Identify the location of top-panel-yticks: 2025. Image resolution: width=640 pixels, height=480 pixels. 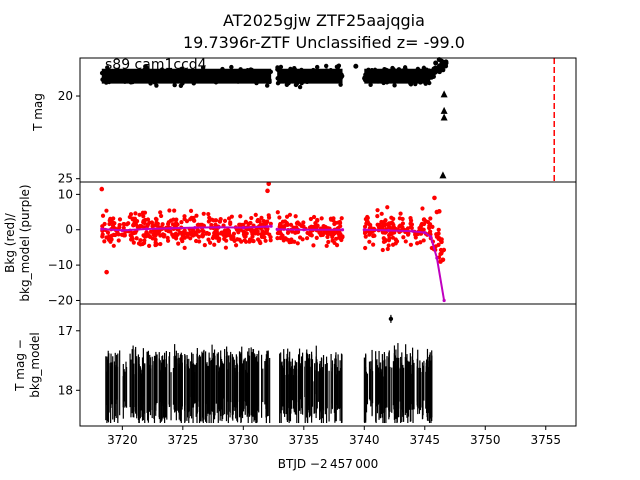
(69, 137).